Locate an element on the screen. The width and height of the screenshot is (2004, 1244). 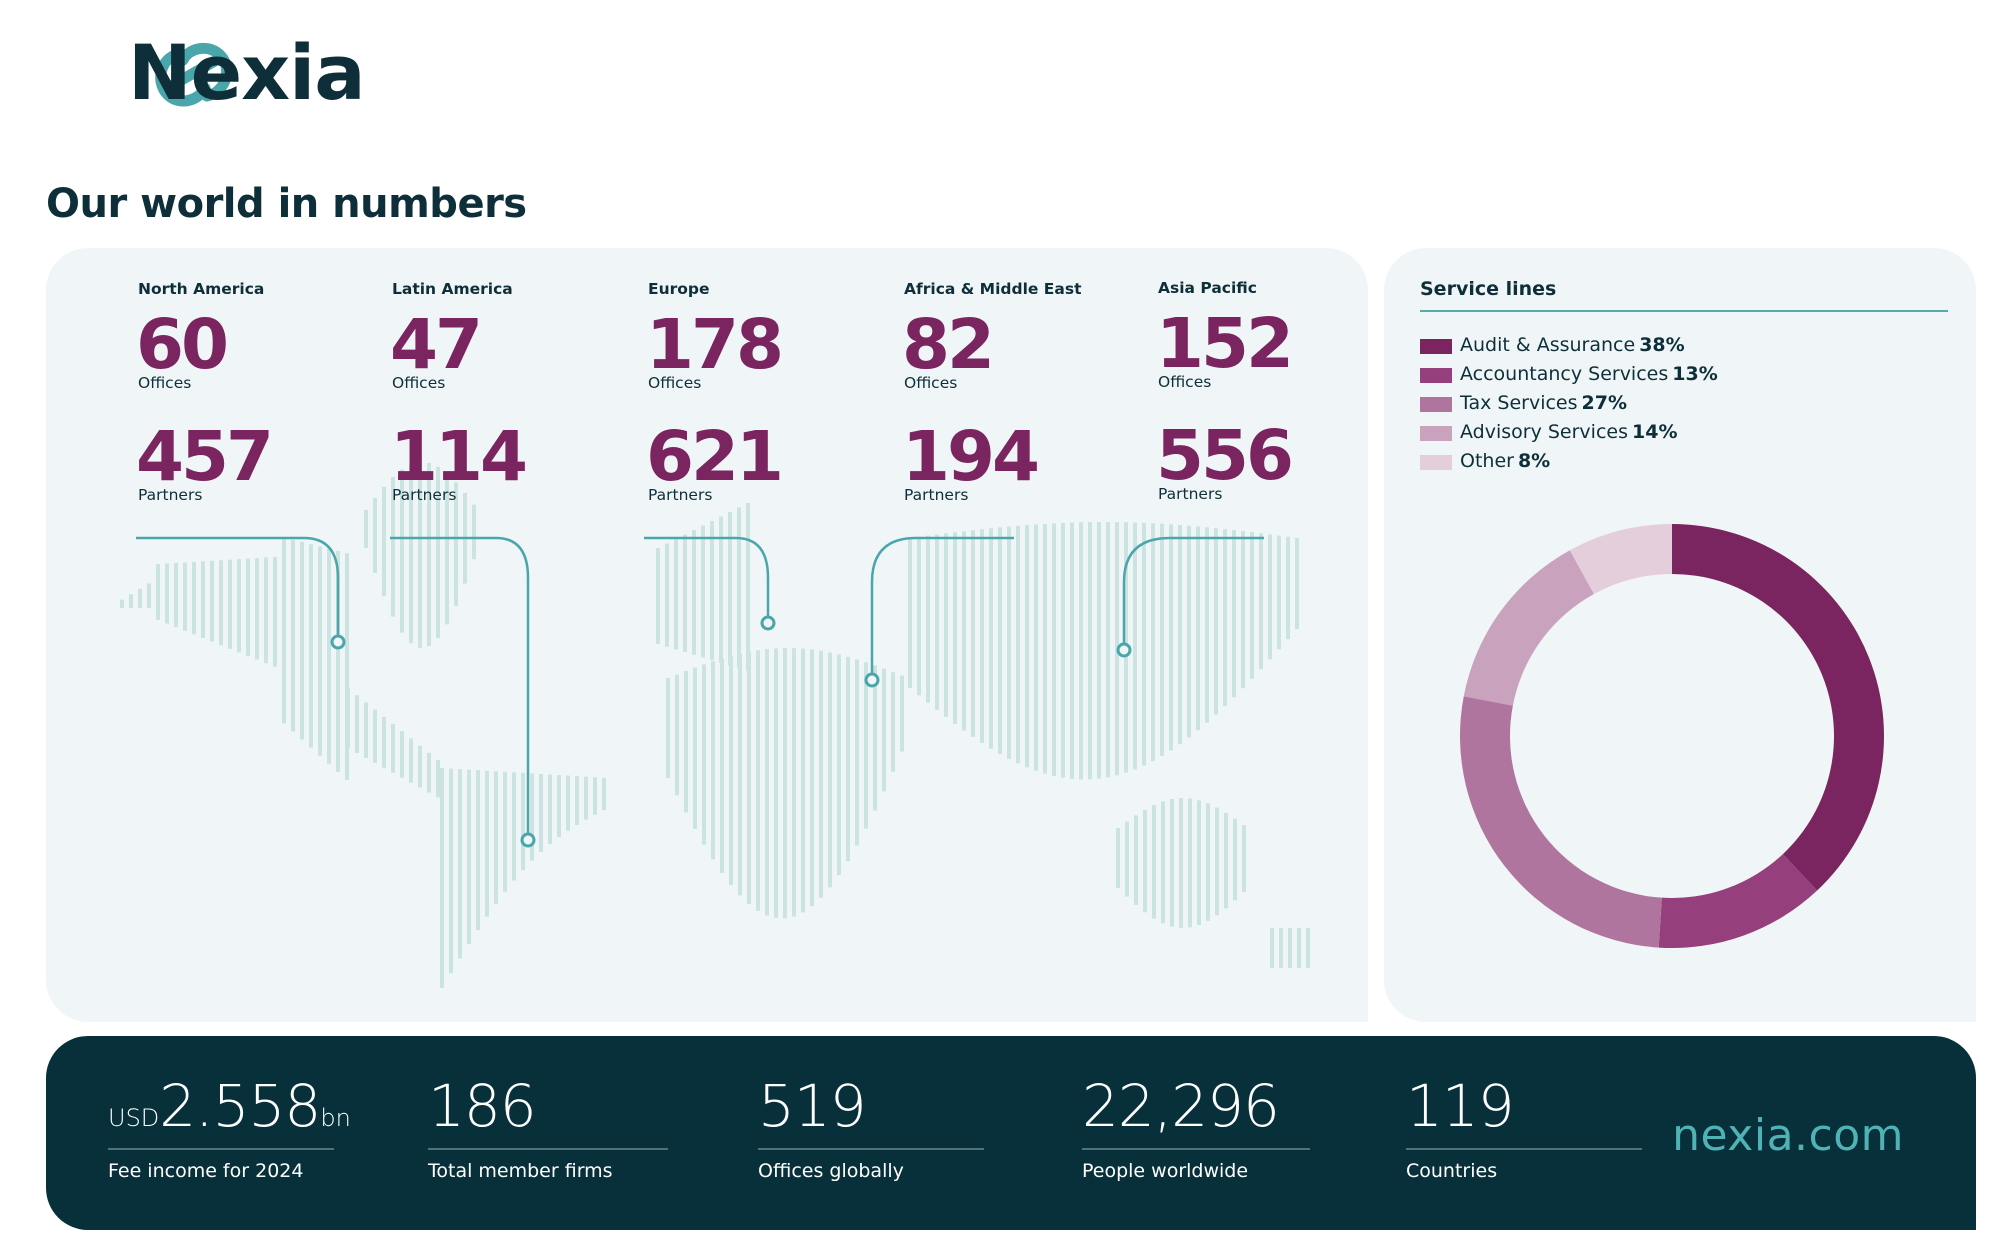
donut-slice-advisory-services is located at coordinates (1528, 628).